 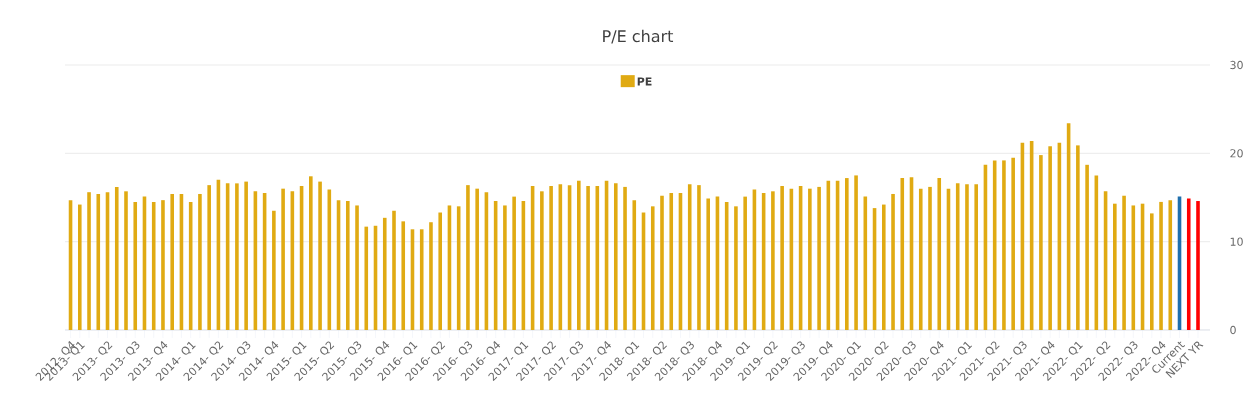 What do you see at coordinates (644, 81) in the screenshot?
I see `legend-label: PE` at bounding box center [644, 81].